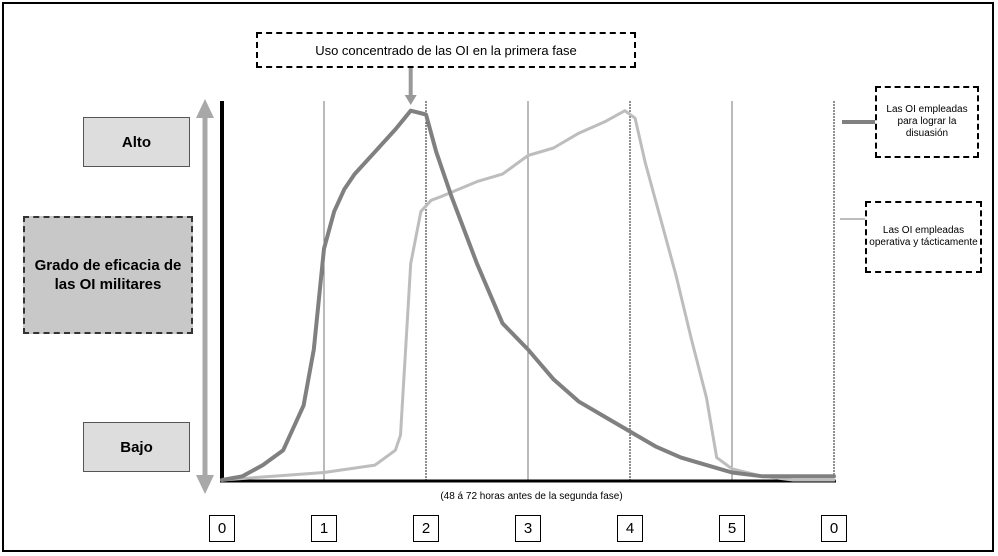 The width and height of the screenshot is (998, 556). I want to click on y-level-low-label: Bajo, so click(136, 447).